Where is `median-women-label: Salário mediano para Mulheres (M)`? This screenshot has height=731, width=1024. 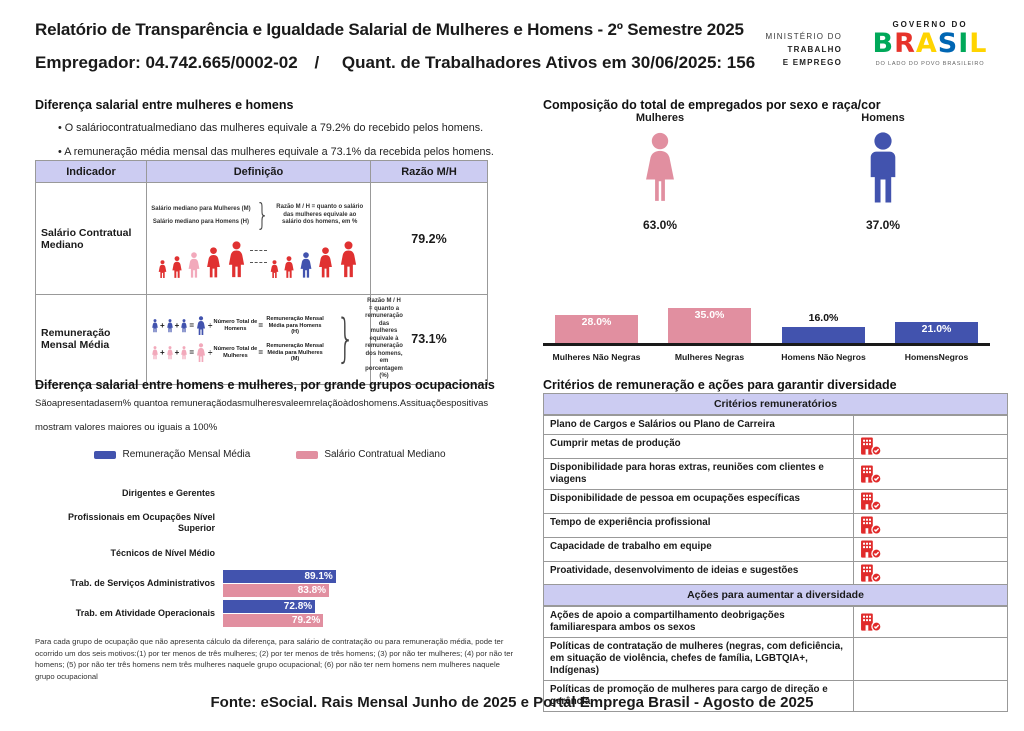
median-women-label: Salário mediano para Mulheres (M) is located at coordinates (201, 208).